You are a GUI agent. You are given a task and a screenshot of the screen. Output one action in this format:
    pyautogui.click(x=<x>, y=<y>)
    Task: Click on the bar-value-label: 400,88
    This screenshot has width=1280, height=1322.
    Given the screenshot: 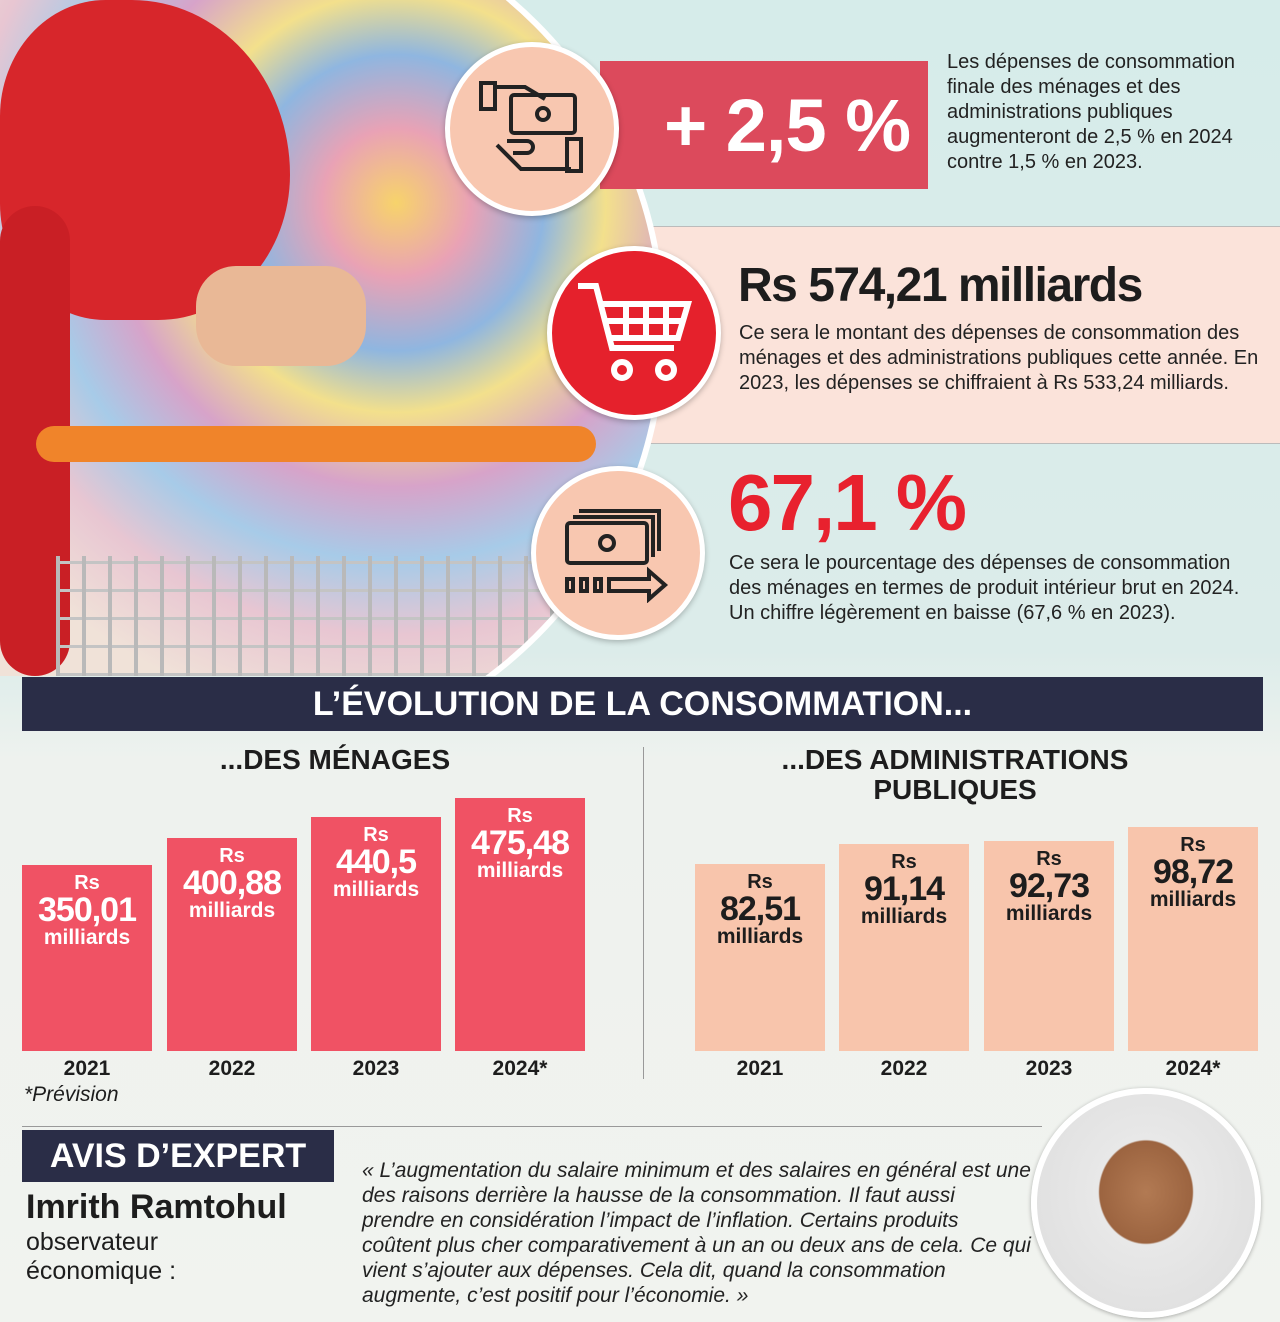 What is the action you would take?
    pyautogui.click(x=232, y=882)
    